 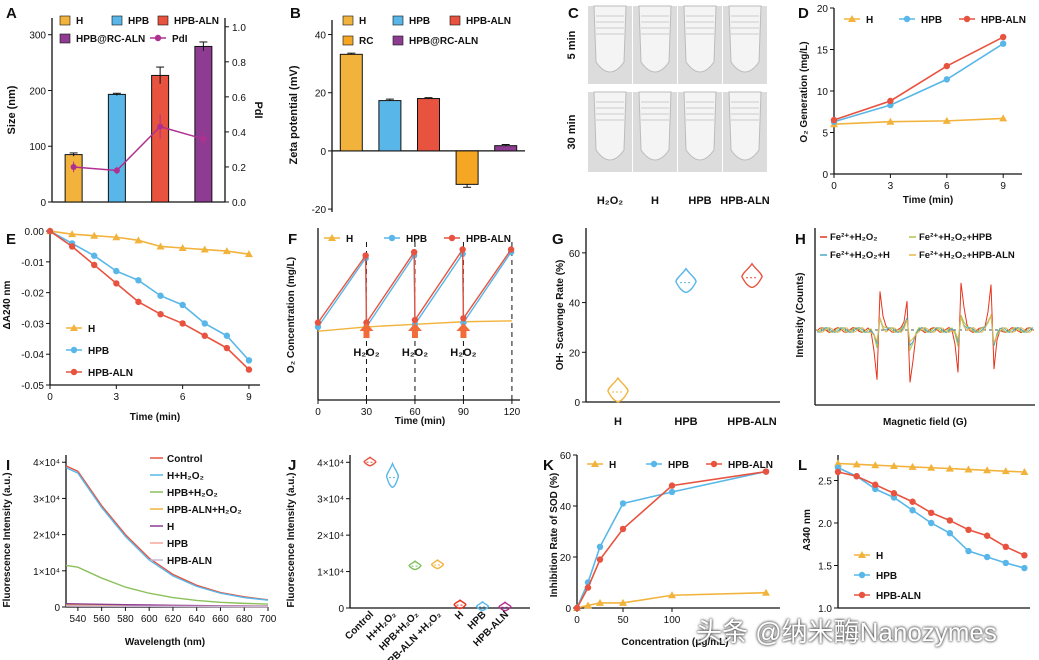 I want to click on panel-b-ytick-label: -20, so click(x=319, y=210).